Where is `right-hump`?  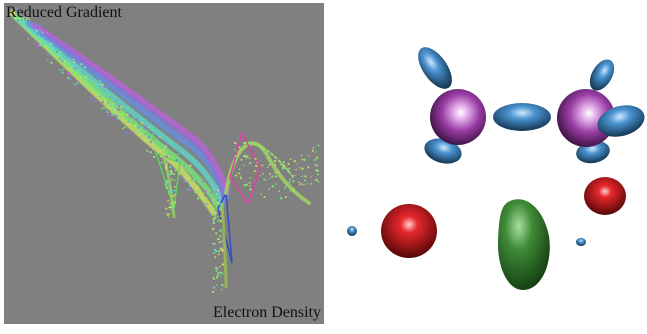
right-hump is located at coordinates (267, 167).